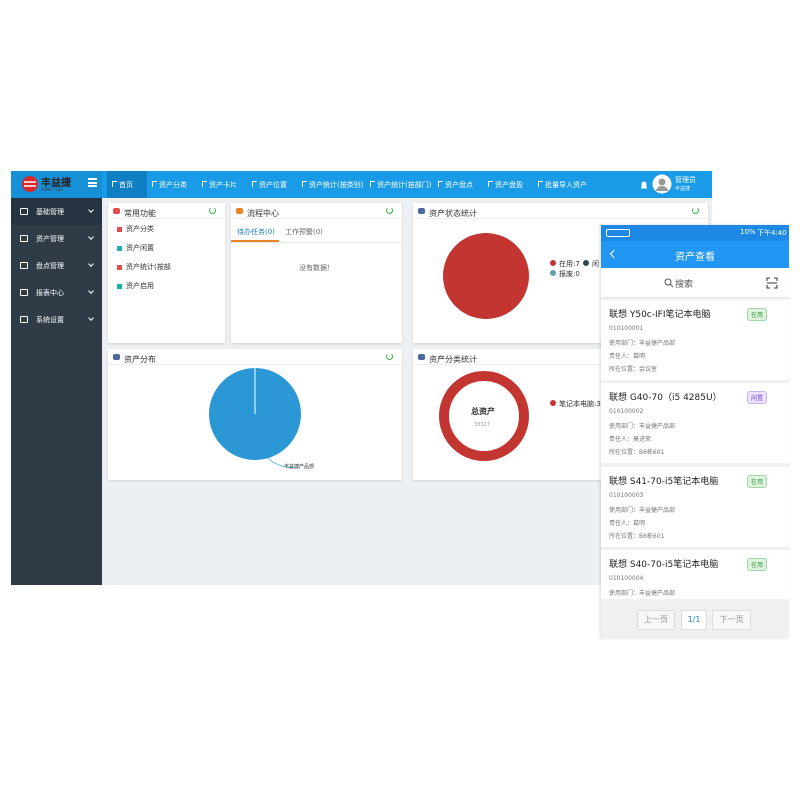 The height and width of the screenshot is (800, 800). What do you see at coordinates (30, 184) in the screenshot?
I see `logo-icon` at bounding box center [30, 184].